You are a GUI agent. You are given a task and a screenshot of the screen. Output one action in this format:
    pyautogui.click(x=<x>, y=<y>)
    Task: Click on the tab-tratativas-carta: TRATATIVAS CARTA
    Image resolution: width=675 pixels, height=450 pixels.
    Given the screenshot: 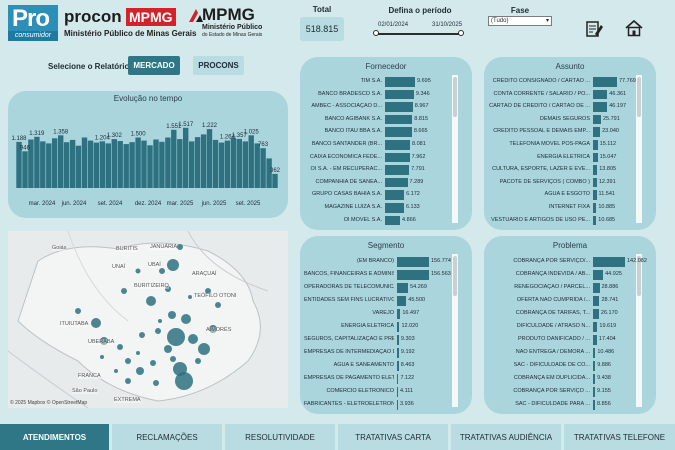 What is the action you would take?
    pyautogui.click(x=393, y=436)
    